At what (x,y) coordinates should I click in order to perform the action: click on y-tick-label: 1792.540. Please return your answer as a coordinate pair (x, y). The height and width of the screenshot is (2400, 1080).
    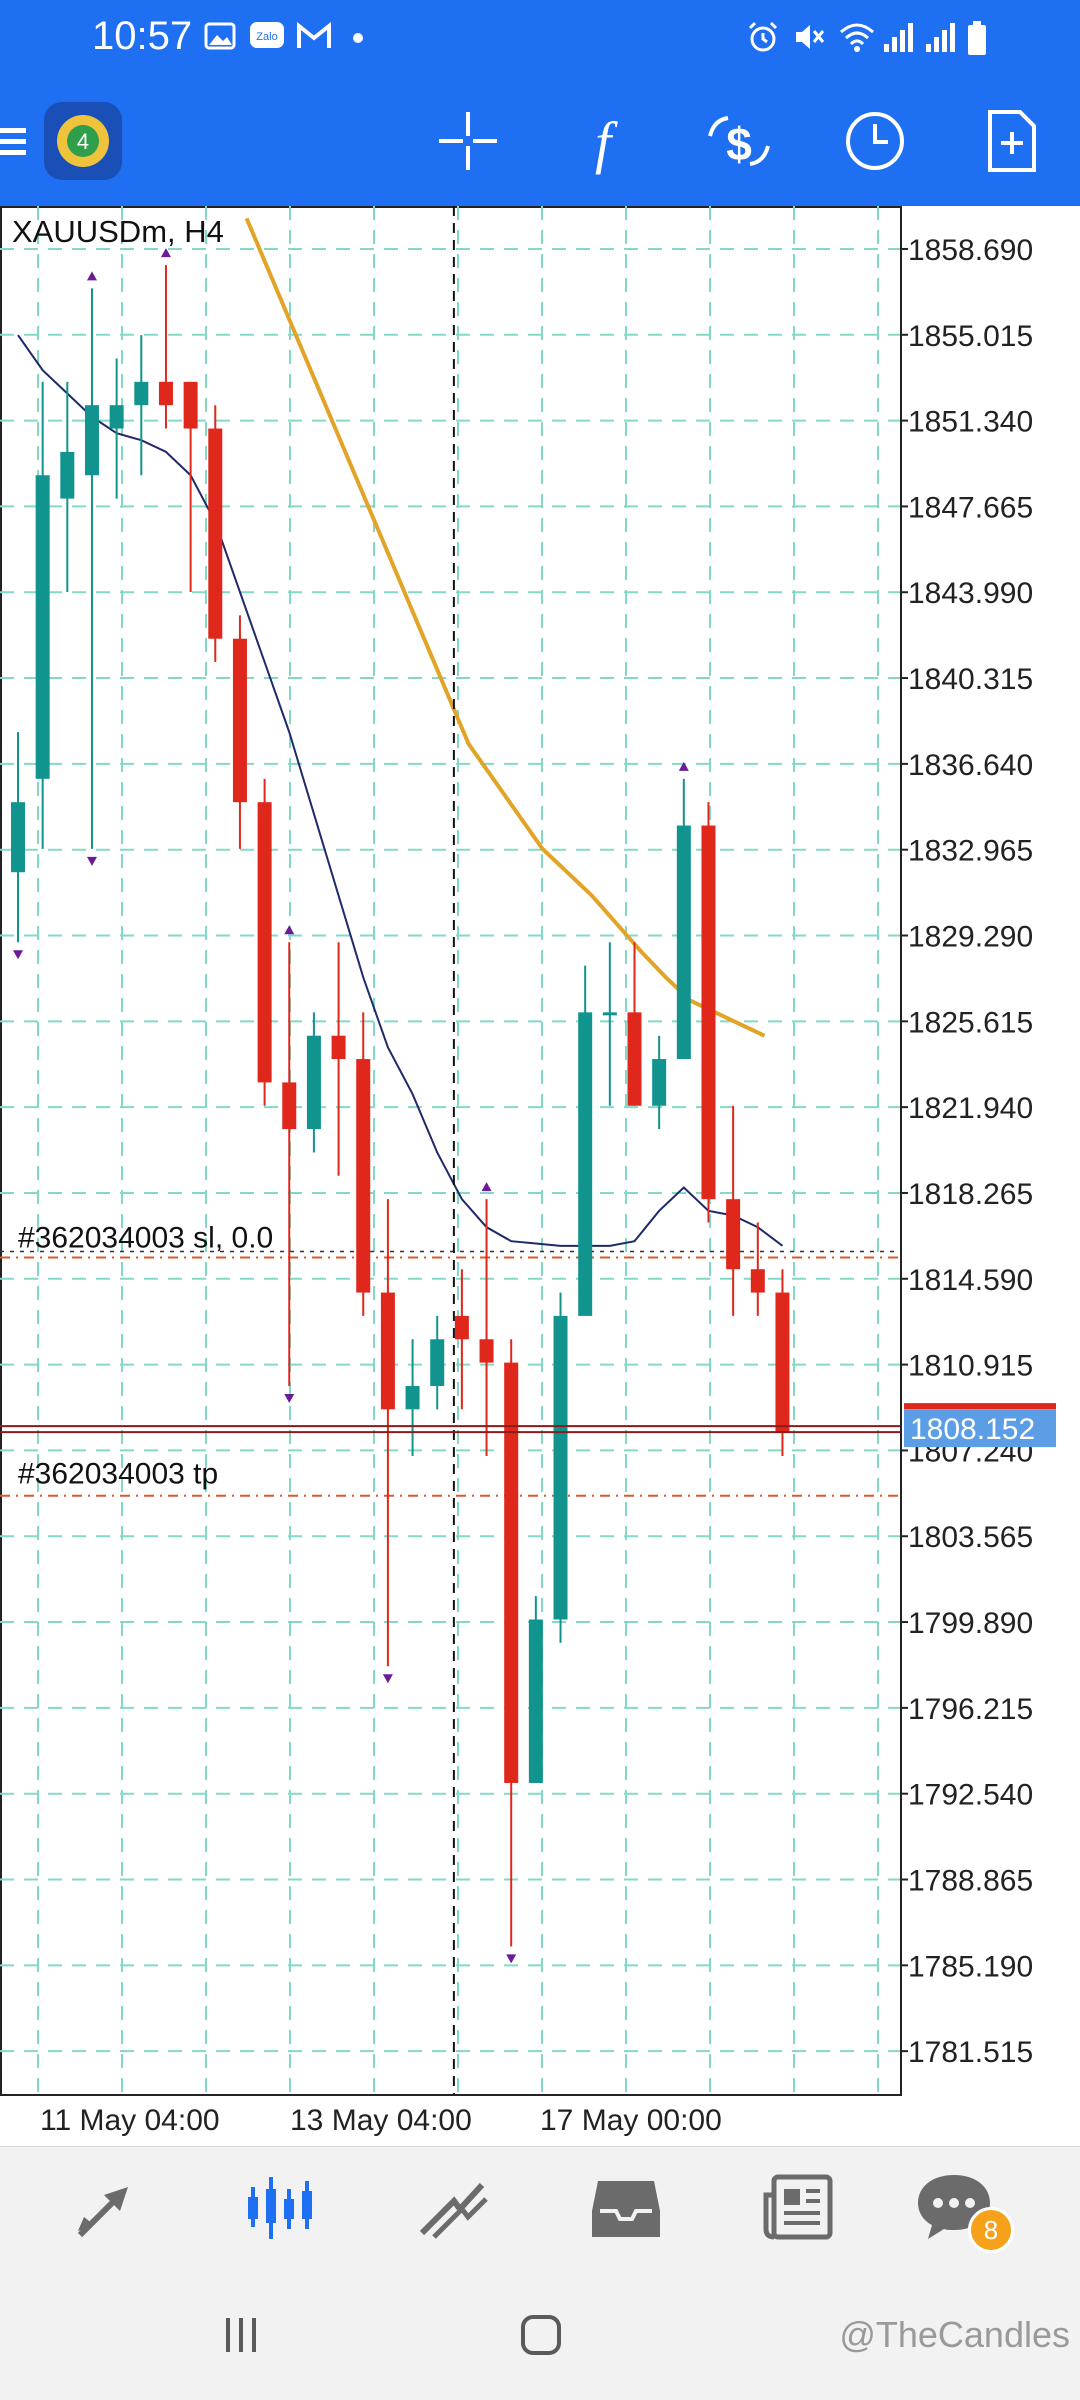
    Looking at the image, I should click on (970, 1795).